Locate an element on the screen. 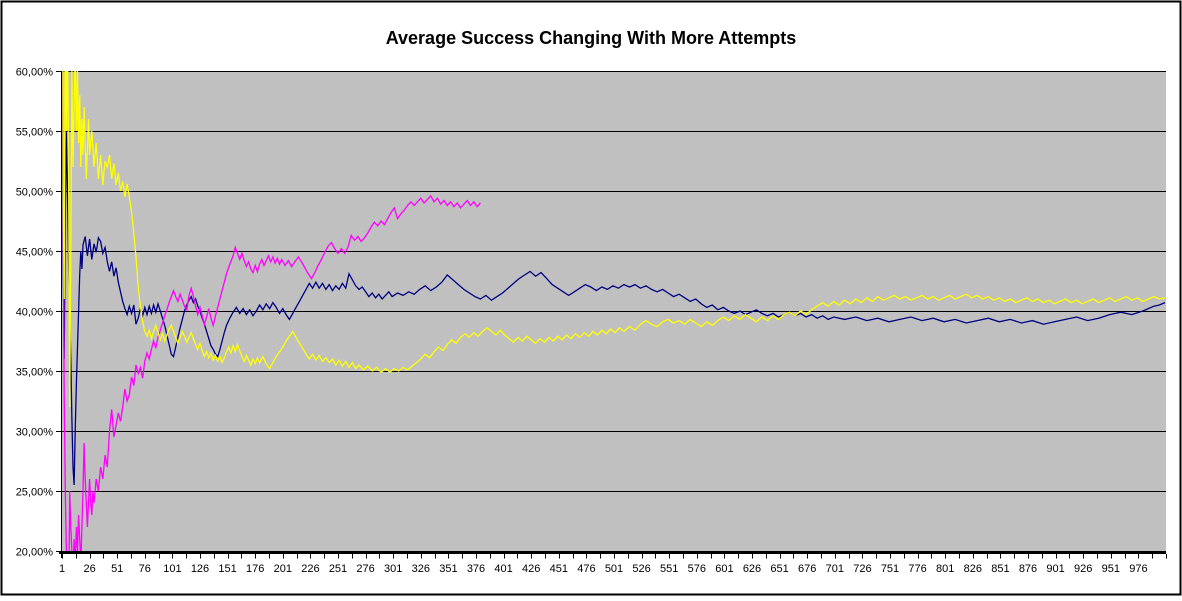 Image resolution: width=1182 pixels, height=601 pixels. x-axis-label: 676 is located at coordinates (807, 569).